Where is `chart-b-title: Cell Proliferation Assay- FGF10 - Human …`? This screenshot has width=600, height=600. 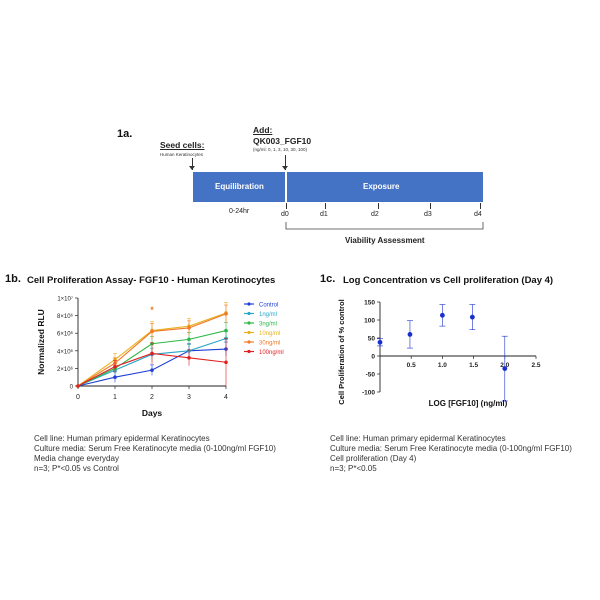 chart-b-title: Cell Proliferation Assay- FGF10 - Human … is located at coordinates (151, 280).